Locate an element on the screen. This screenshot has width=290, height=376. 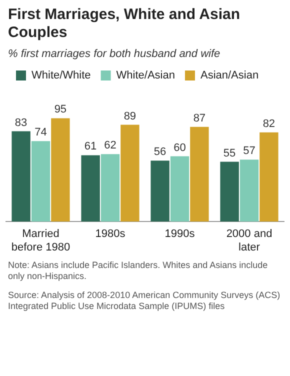
chart-title: First Marriages, White and Asian Couples is located at coordinates (124, 23).